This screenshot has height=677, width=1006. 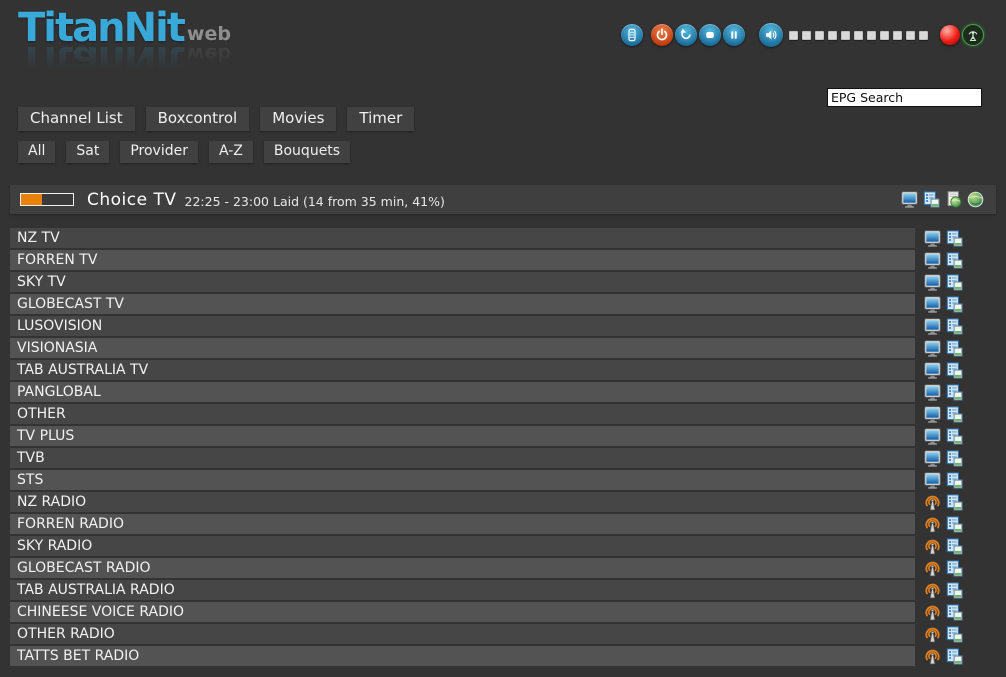 What do you see at coordinates (462, 656) in the screenshot?
I see `channel-name-tatts-bet-radio: TATTS BET RADIO` at bounding box center [462, 656].